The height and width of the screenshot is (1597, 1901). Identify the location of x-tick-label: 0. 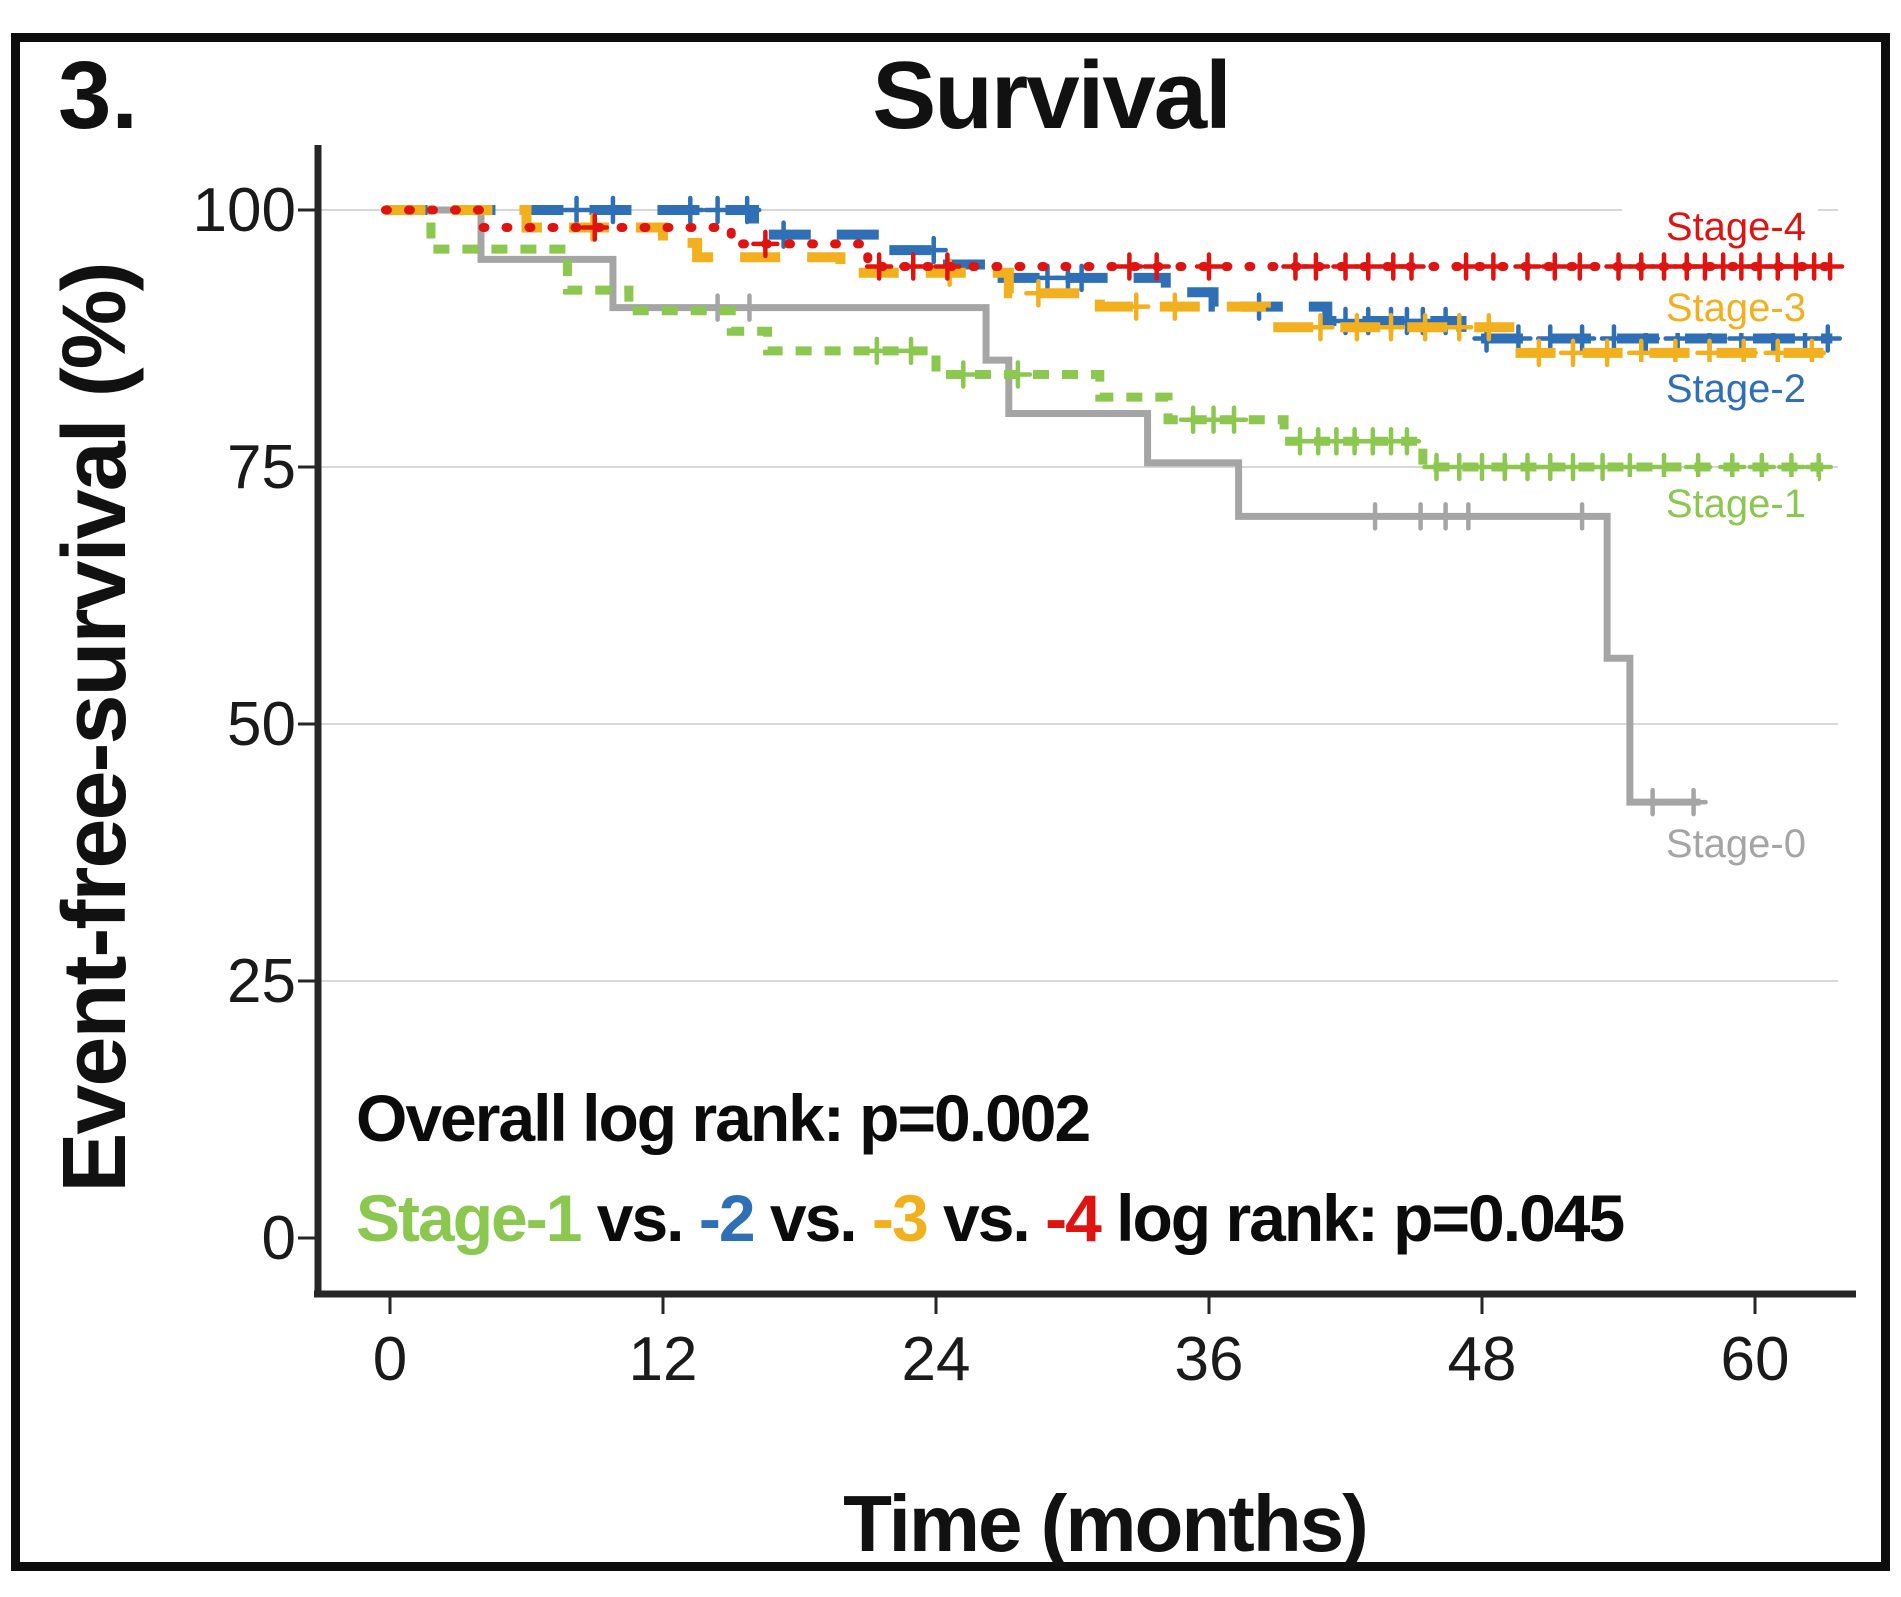
(390, 1359).